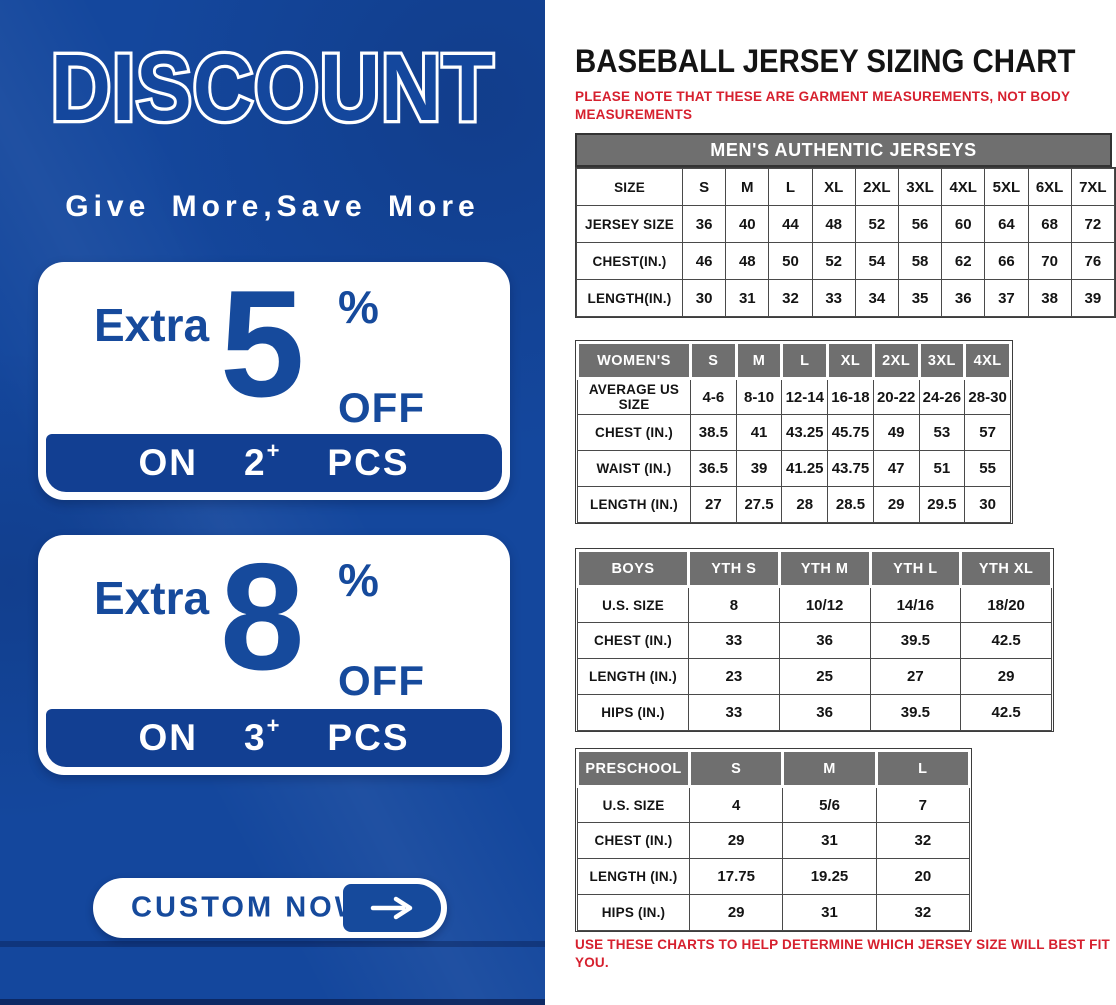  I want to click on cell-value: 68, so click(1049, 224).